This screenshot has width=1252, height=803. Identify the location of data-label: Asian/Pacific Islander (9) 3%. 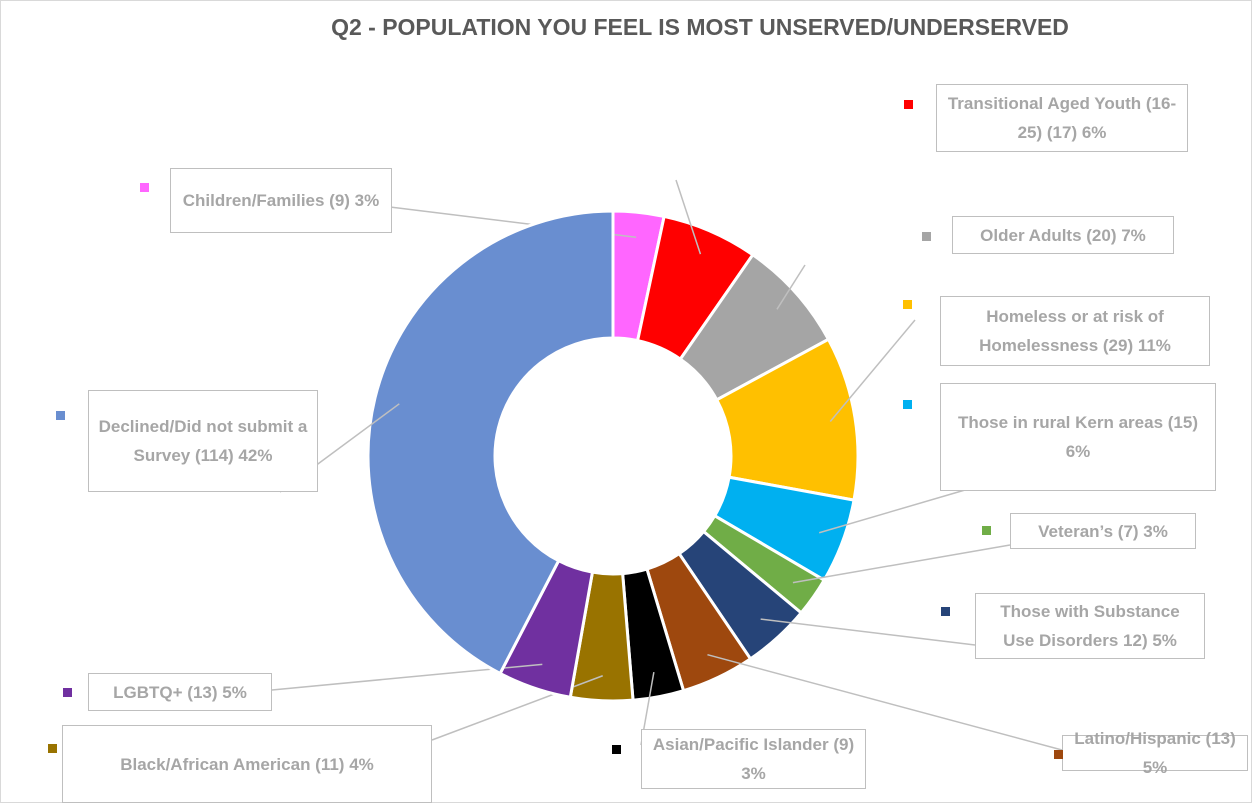
(753, 759).